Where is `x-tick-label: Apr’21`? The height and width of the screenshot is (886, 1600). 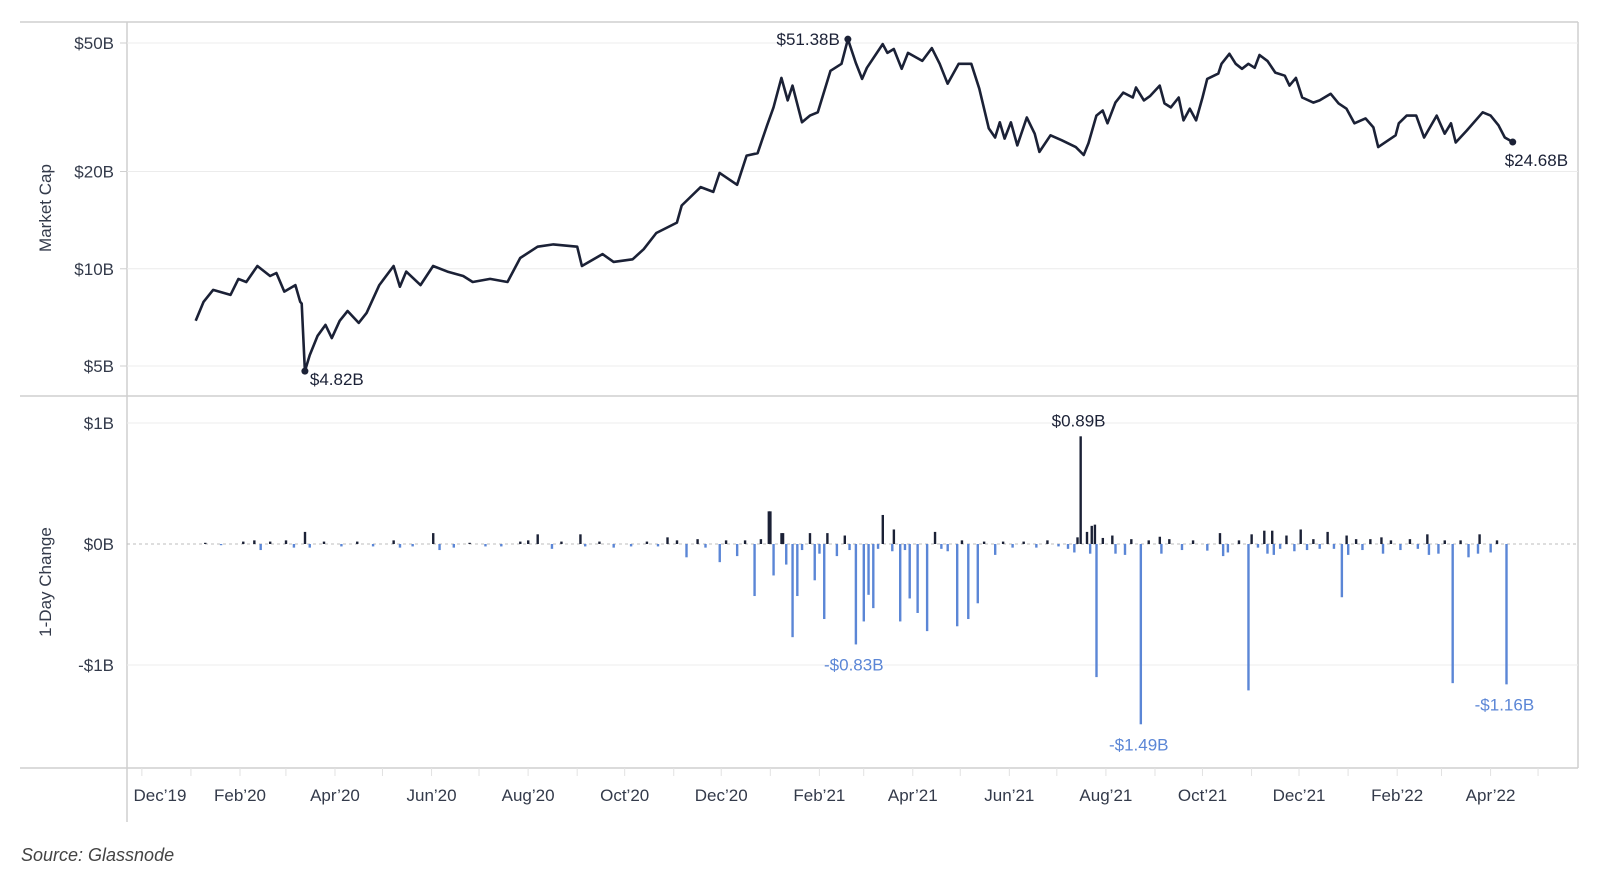
x-tick-label: Apr’21 is located at coordinates (913, 795).